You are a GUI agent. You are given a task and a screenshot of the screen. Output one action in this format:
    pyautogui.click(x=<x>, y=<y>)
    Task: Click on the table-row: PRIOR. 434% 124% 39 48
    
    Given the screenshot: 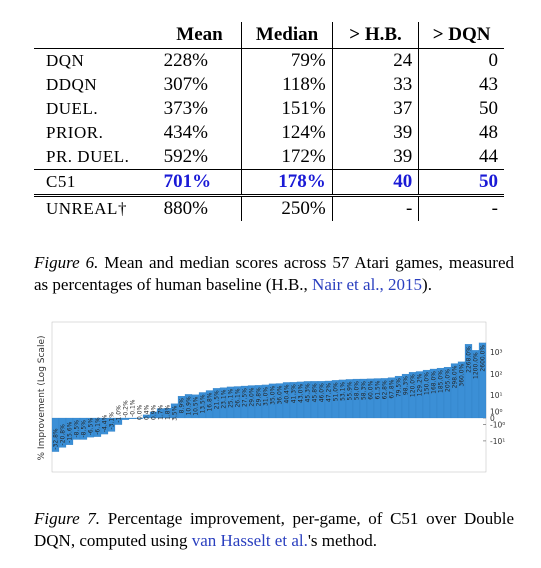 What is the action you would take?
    pyautogui.click(x=269, y=133)
    